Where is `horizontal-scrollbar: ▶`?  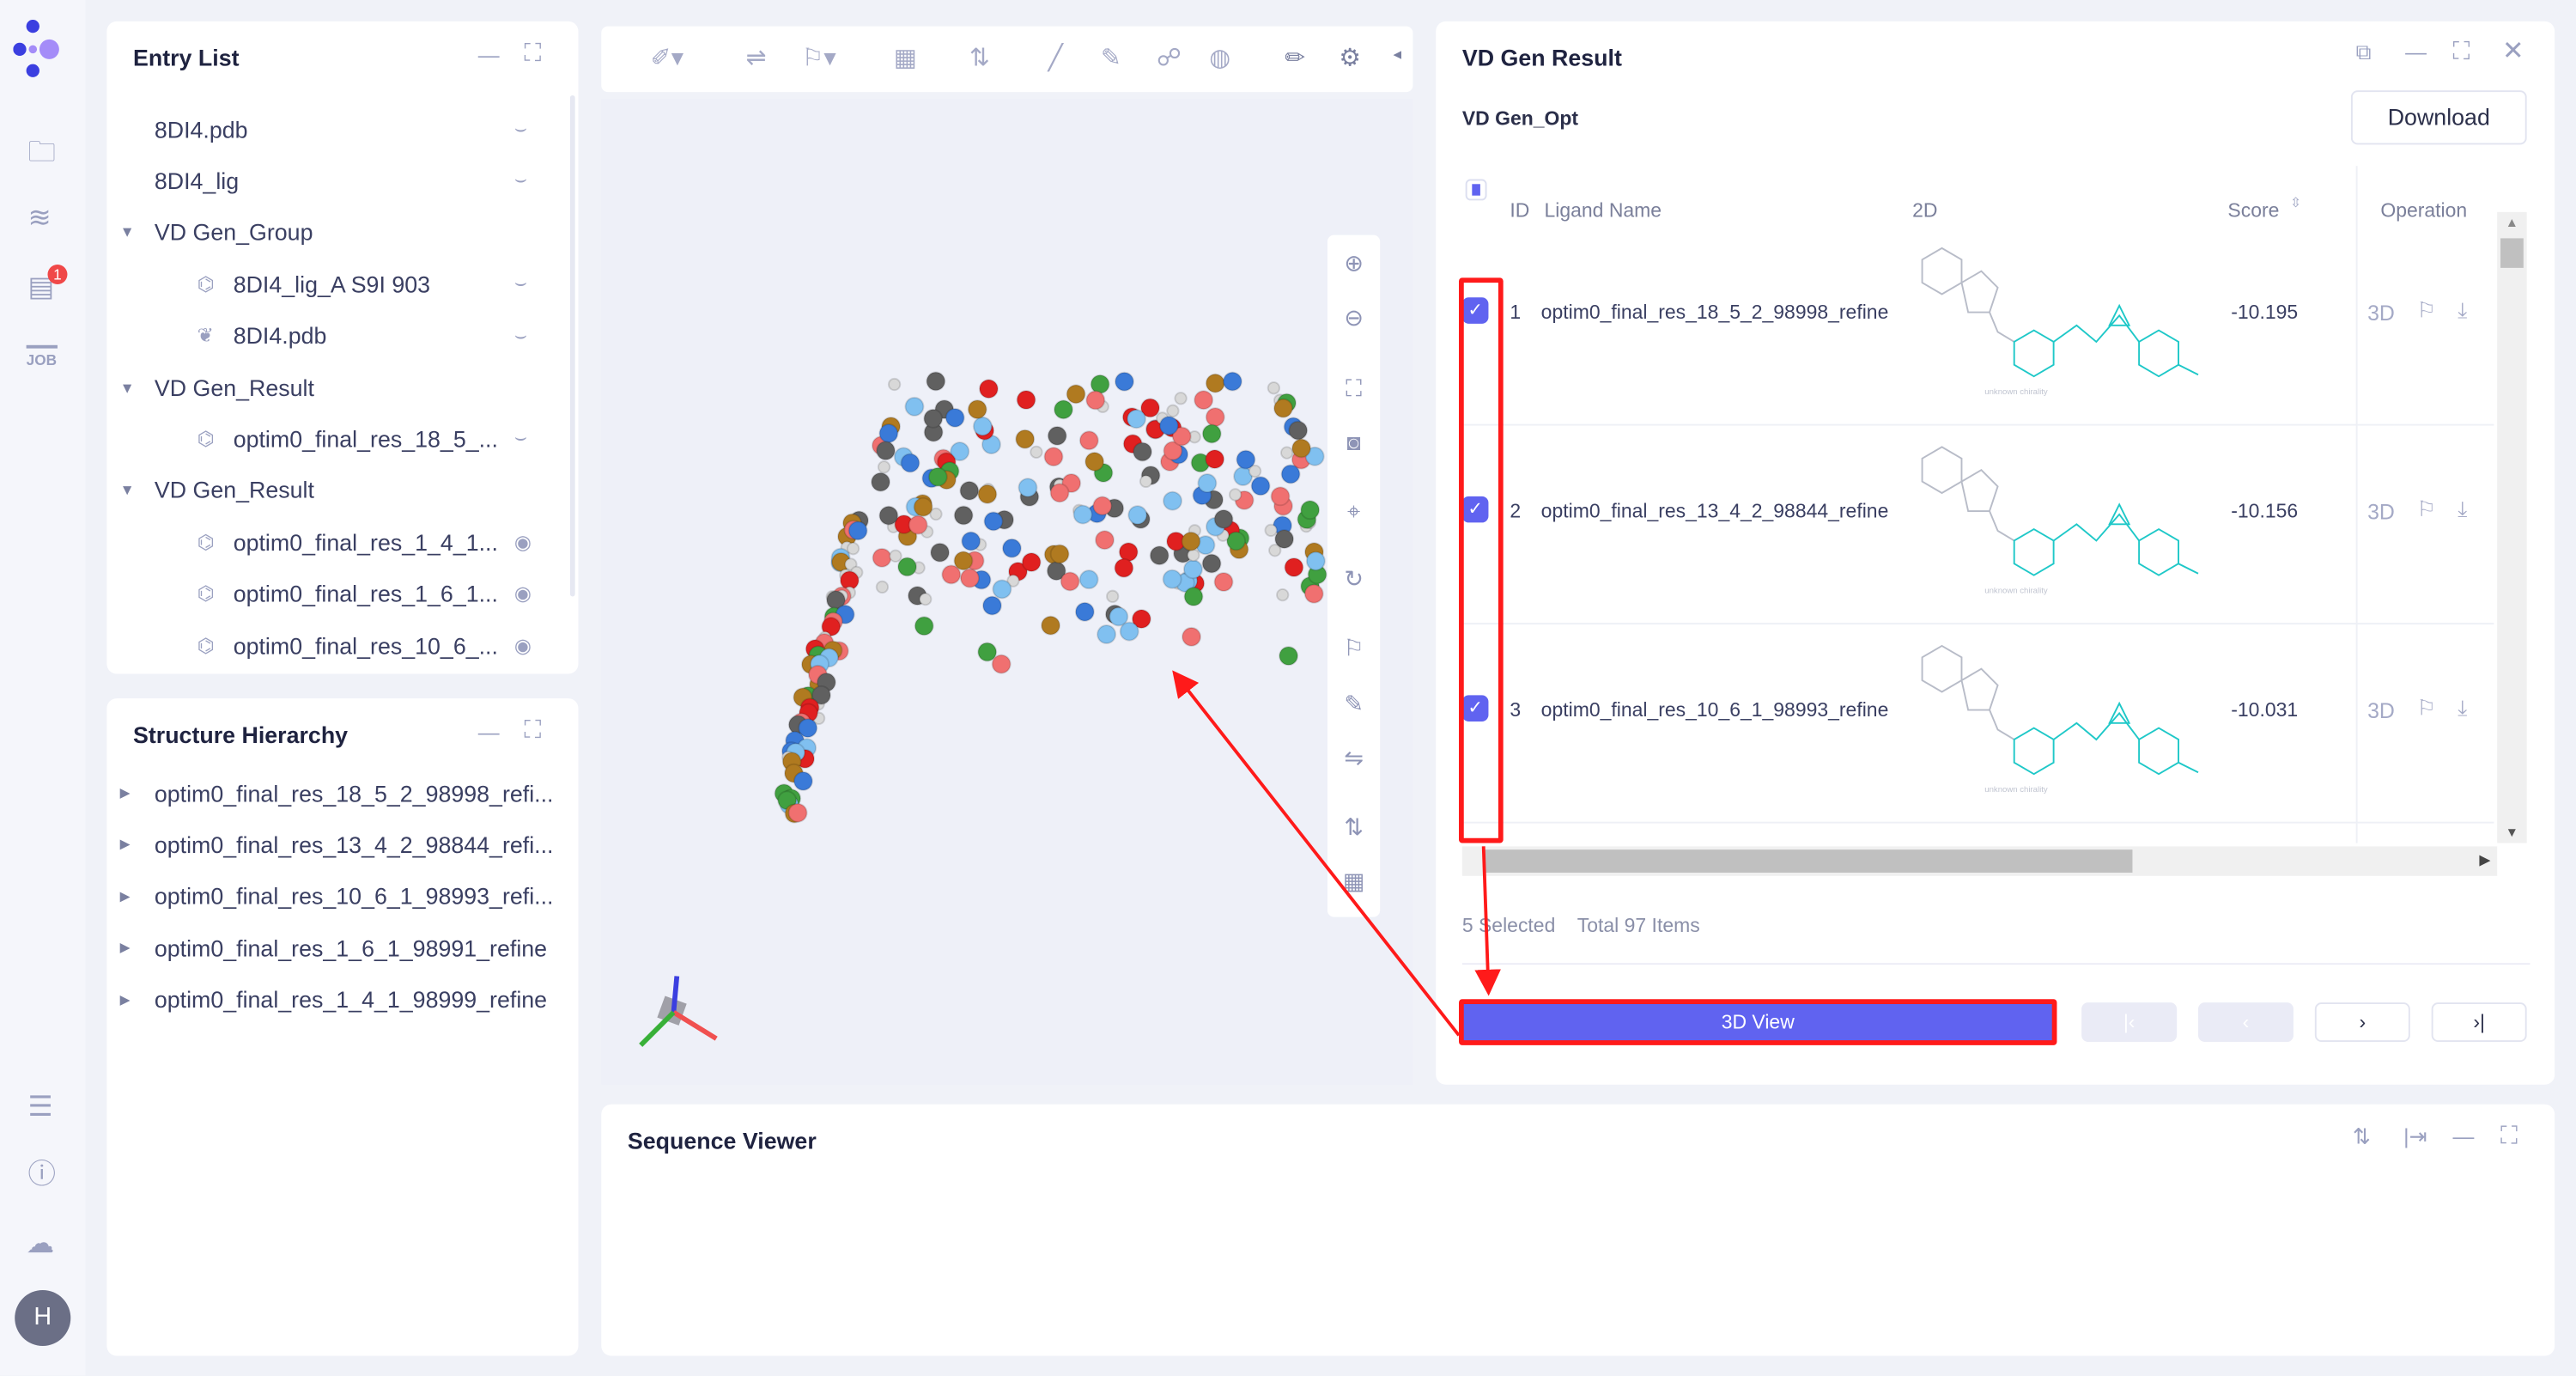 horizontal-scrollbar: ▶ is located at coordinates (1980, 861).